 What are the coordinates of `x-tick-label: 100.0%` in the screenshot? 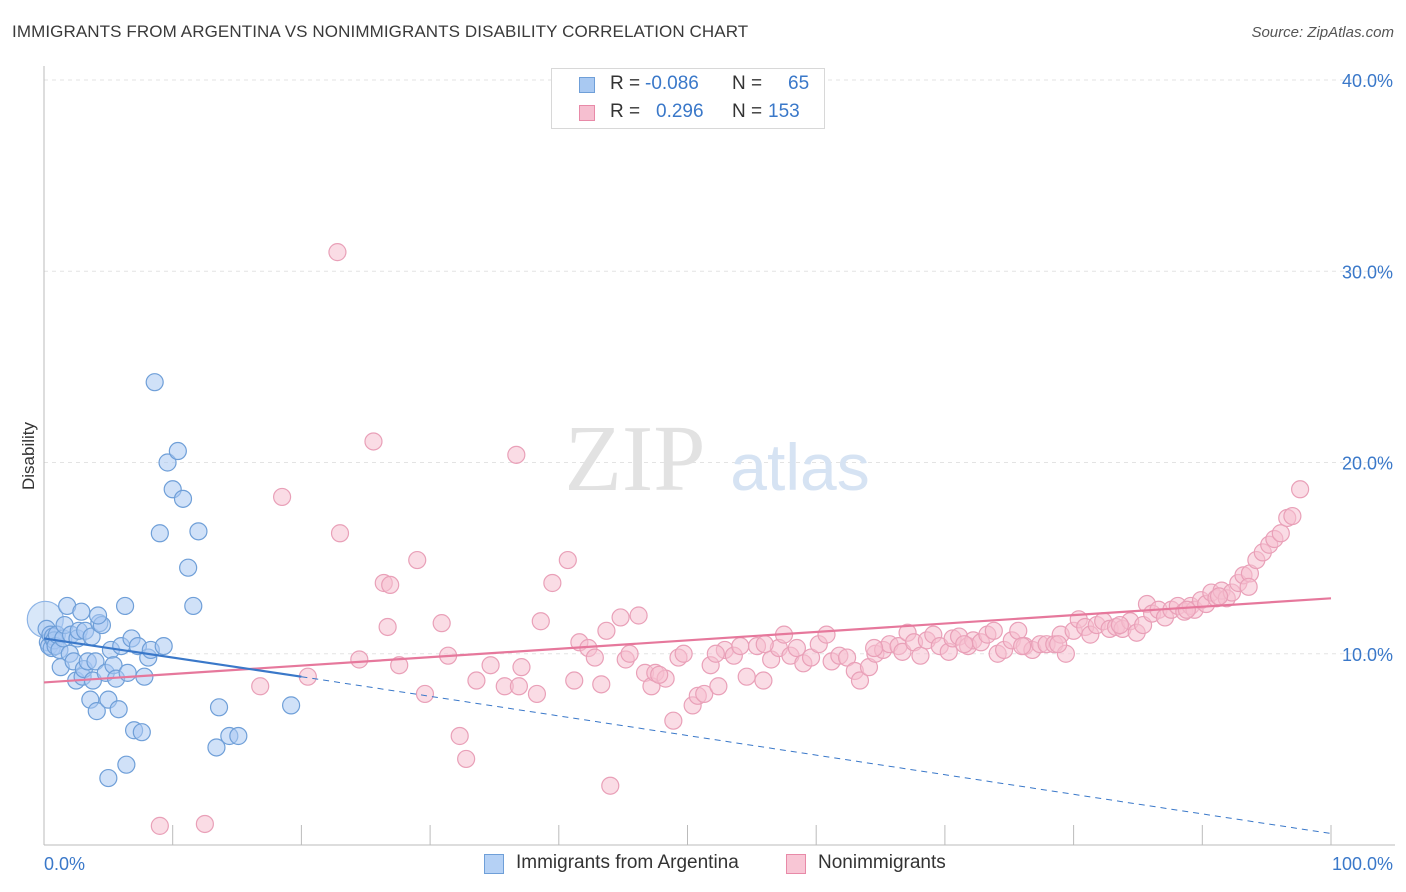 It's located at (1362, 864).